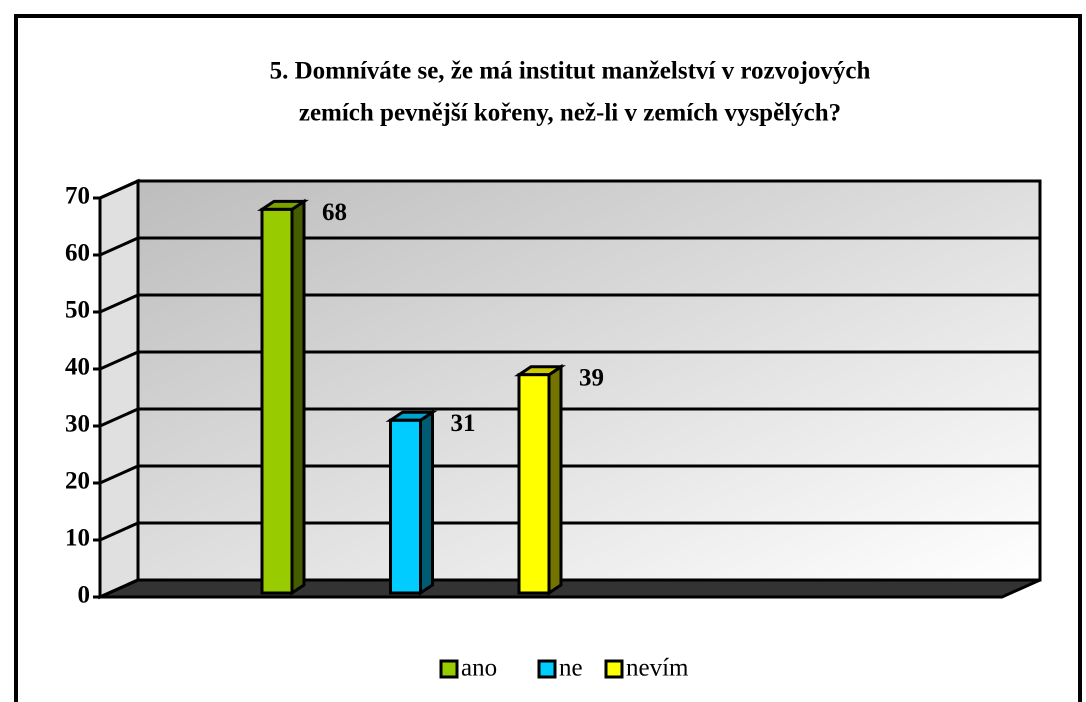  What do you see at coordinates (77, 253) in the screenshot?
I see `y-tick-label: 60` at bounding box center [77, 253].